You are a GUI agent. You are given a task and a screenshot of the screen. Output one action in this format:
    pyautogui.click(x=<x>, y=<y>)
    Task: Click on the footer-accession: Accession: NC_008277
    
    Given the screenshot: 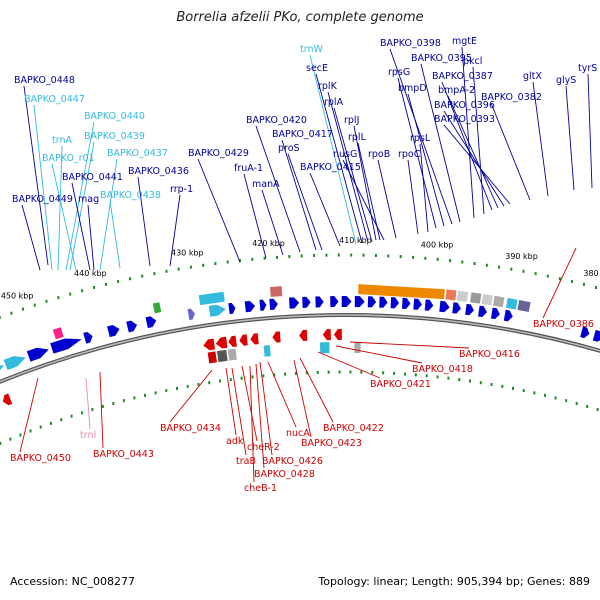 What is the action you would take?
    pyautogui.click(x=72, y=581)
    